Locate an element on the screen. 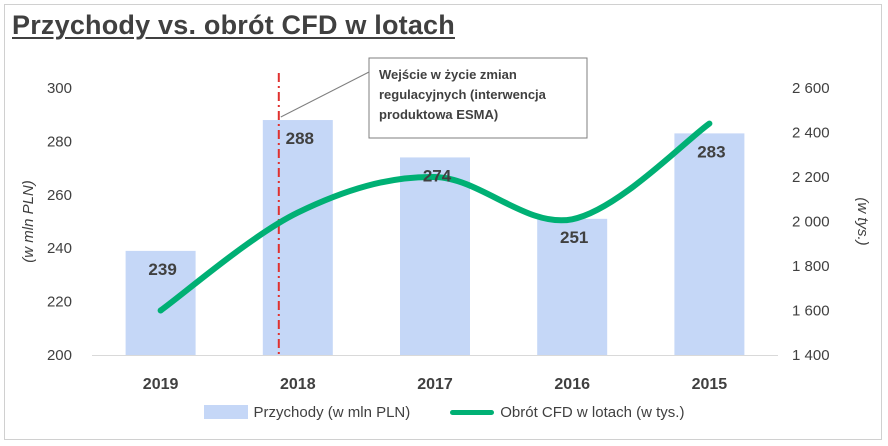 The image size is (888, 446). legend-item-line: Obrót CFD w lotach (w tys.) is located at coordinates (567, 412).